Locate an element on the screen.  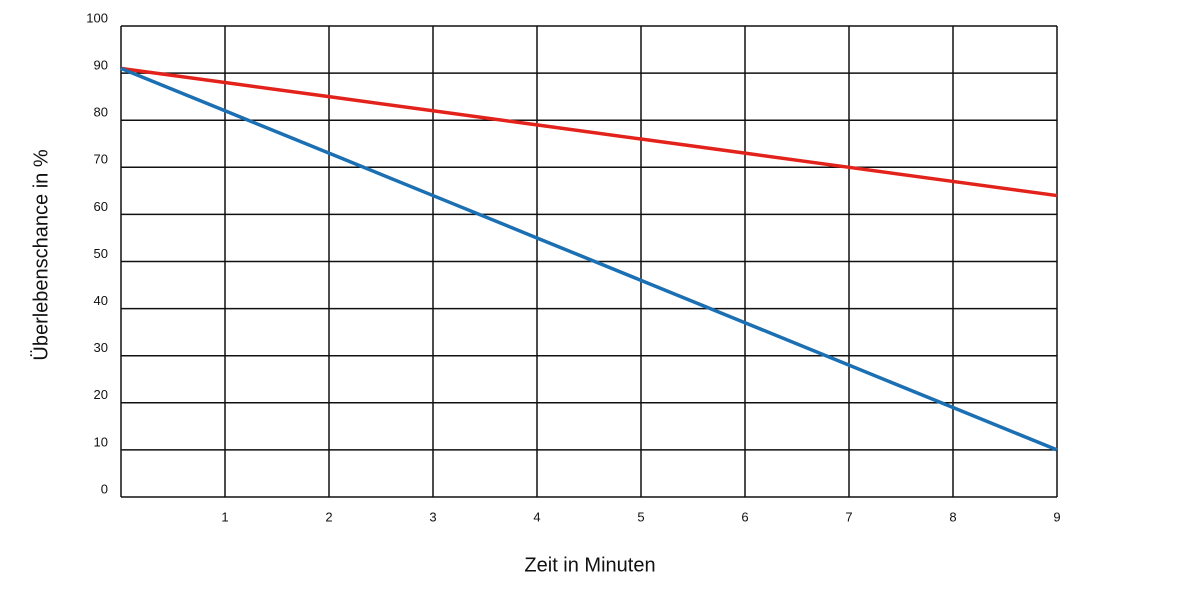
x-axis-title: Zeit in Minuten is located at coordinates (589, 565).